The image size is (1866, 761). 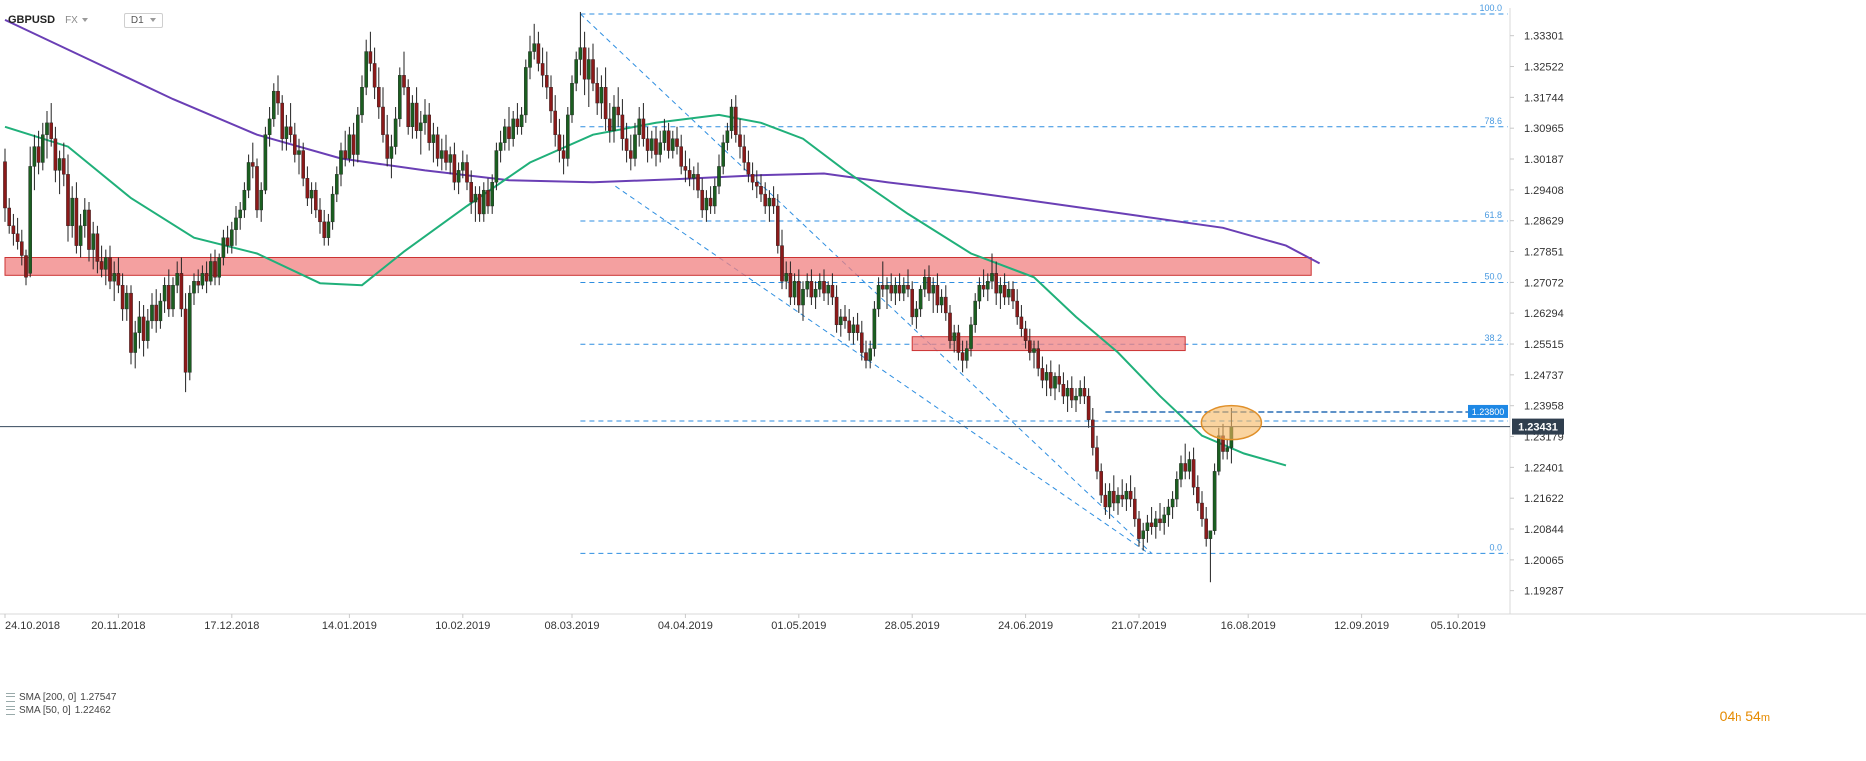 What do you see at coordinates (1544, 129) in the screenshot?
I see `y-tick-label: 1.30965` at bounding box center [1544, 129].